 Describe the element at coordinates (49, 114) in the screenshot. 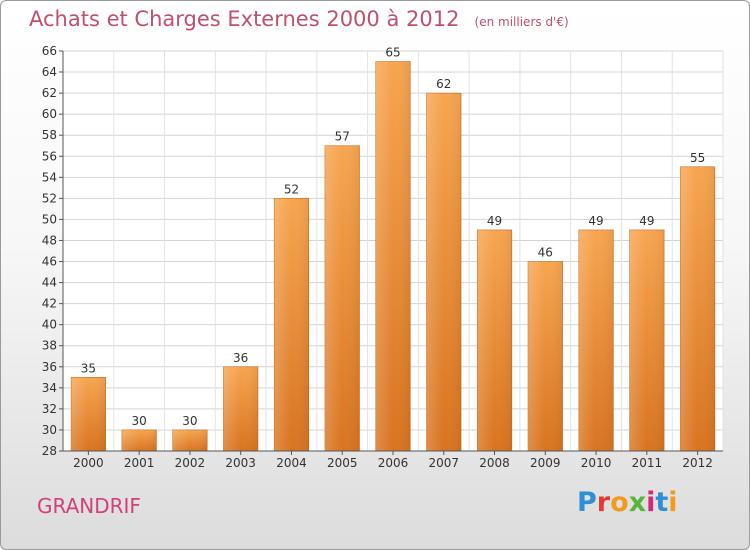

I see `y-tick-label: 60` at that location.